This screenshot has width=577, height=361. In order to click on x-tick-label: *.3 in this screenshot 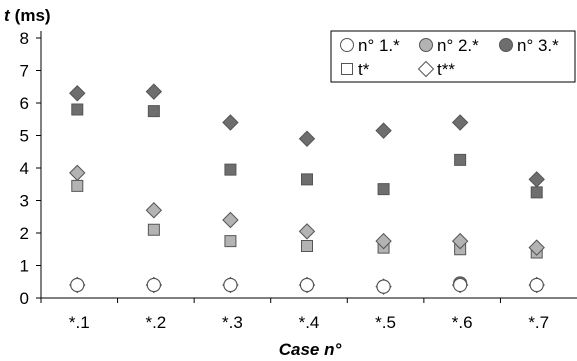, I will do `click(232, 322)`.